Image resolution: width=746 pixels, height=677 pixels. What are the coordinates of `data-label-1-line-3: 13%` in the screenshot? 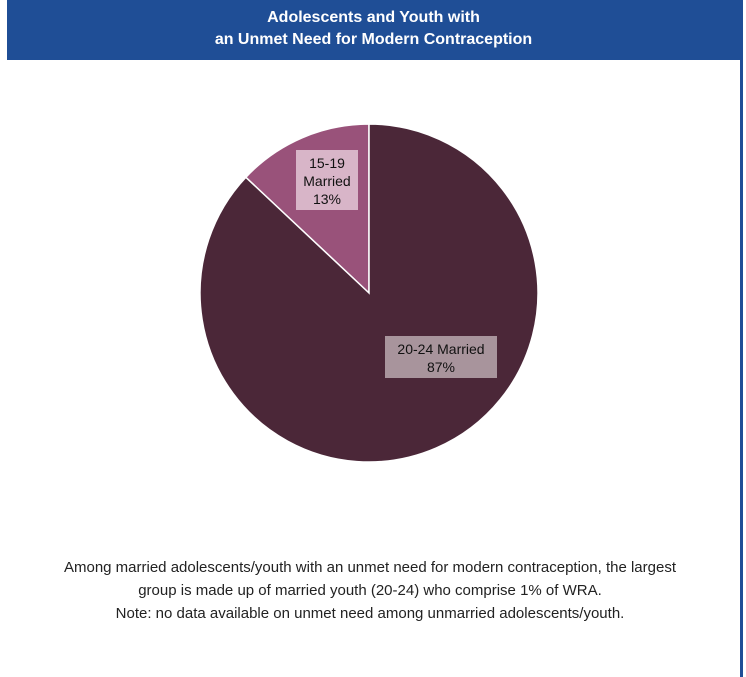 It's located at (327, 199).